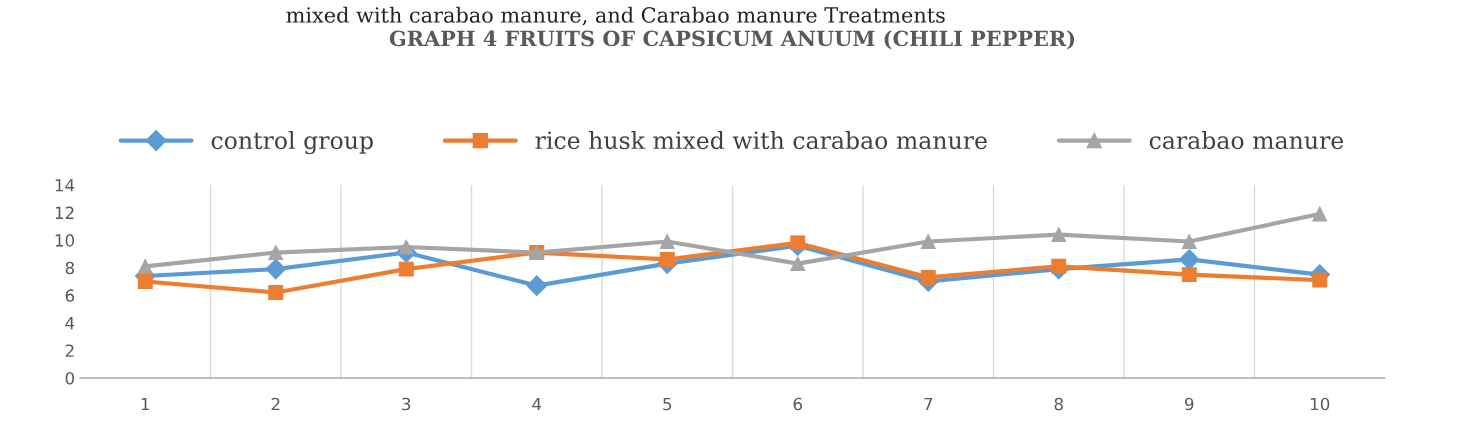 Image resolution: width=1466 pixels, height=448 pixels. Describe the element at coordinates (69, 268) in the screenshot. I see `y-tick-label: 8` at that location.